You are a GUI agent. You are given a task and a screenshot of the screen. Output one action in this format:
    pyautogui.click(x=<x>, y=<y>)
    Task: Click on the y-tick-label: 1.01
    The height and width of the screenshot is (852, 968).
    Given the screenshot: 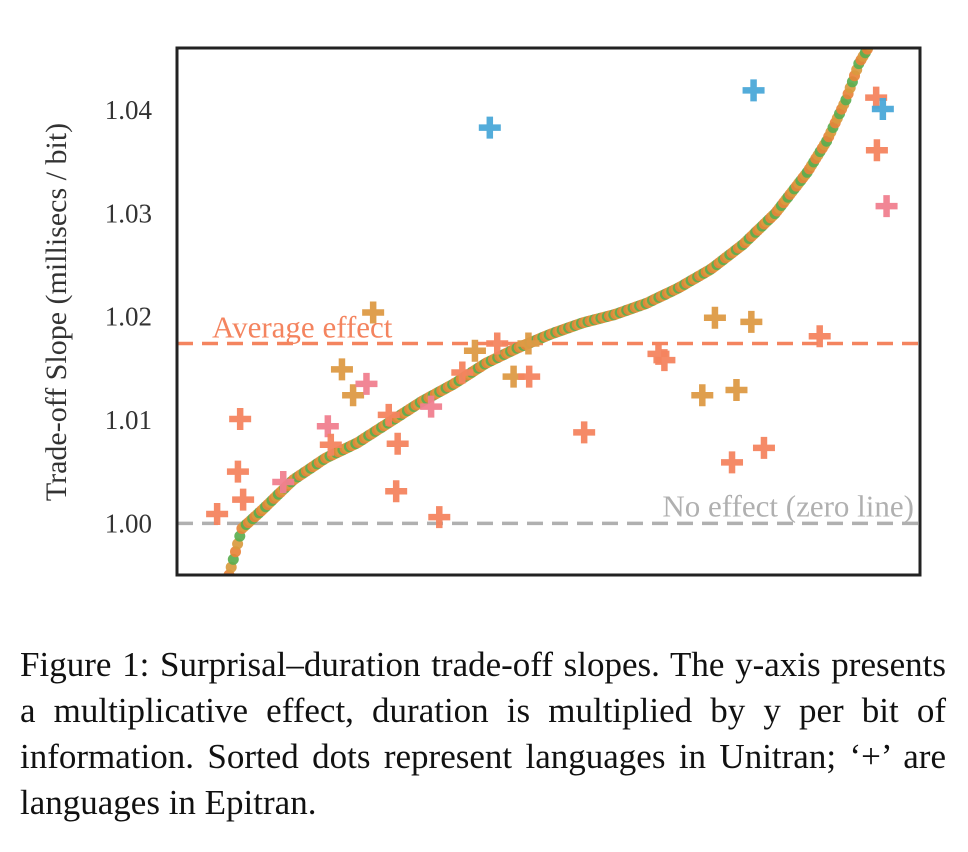 What is the action you would take?
    pyautogui.click(x=128, y=420)
    